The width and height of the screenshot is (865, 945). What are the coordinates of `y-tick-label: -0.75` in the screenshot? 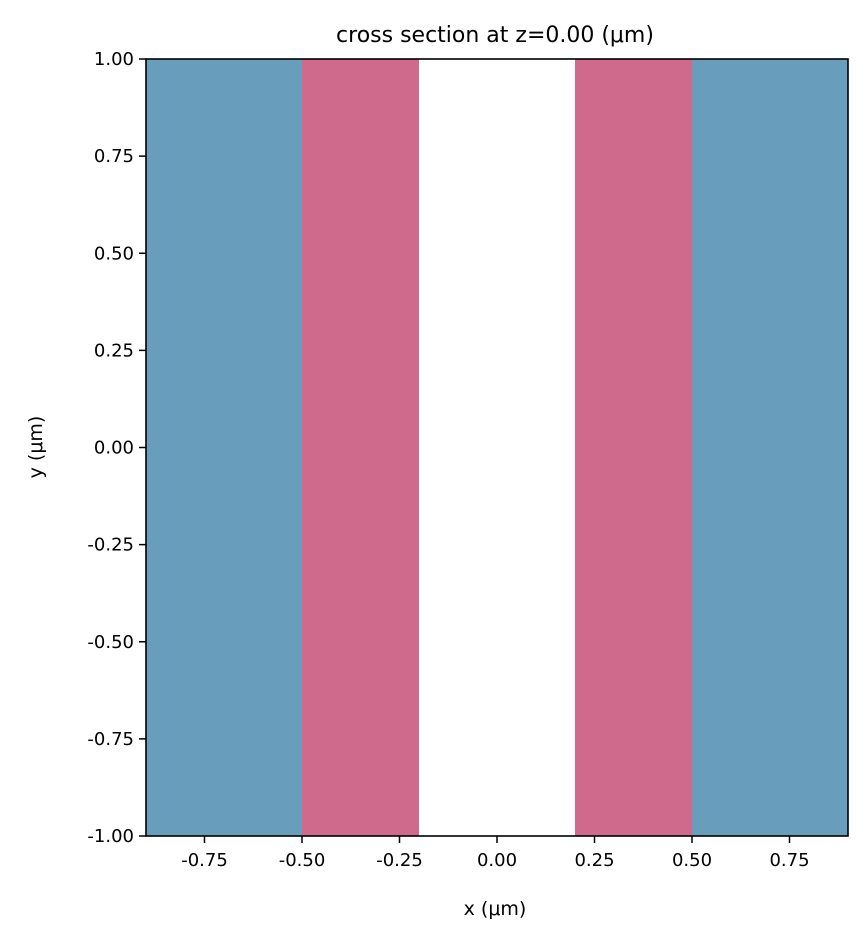 It's located at (110, 739).